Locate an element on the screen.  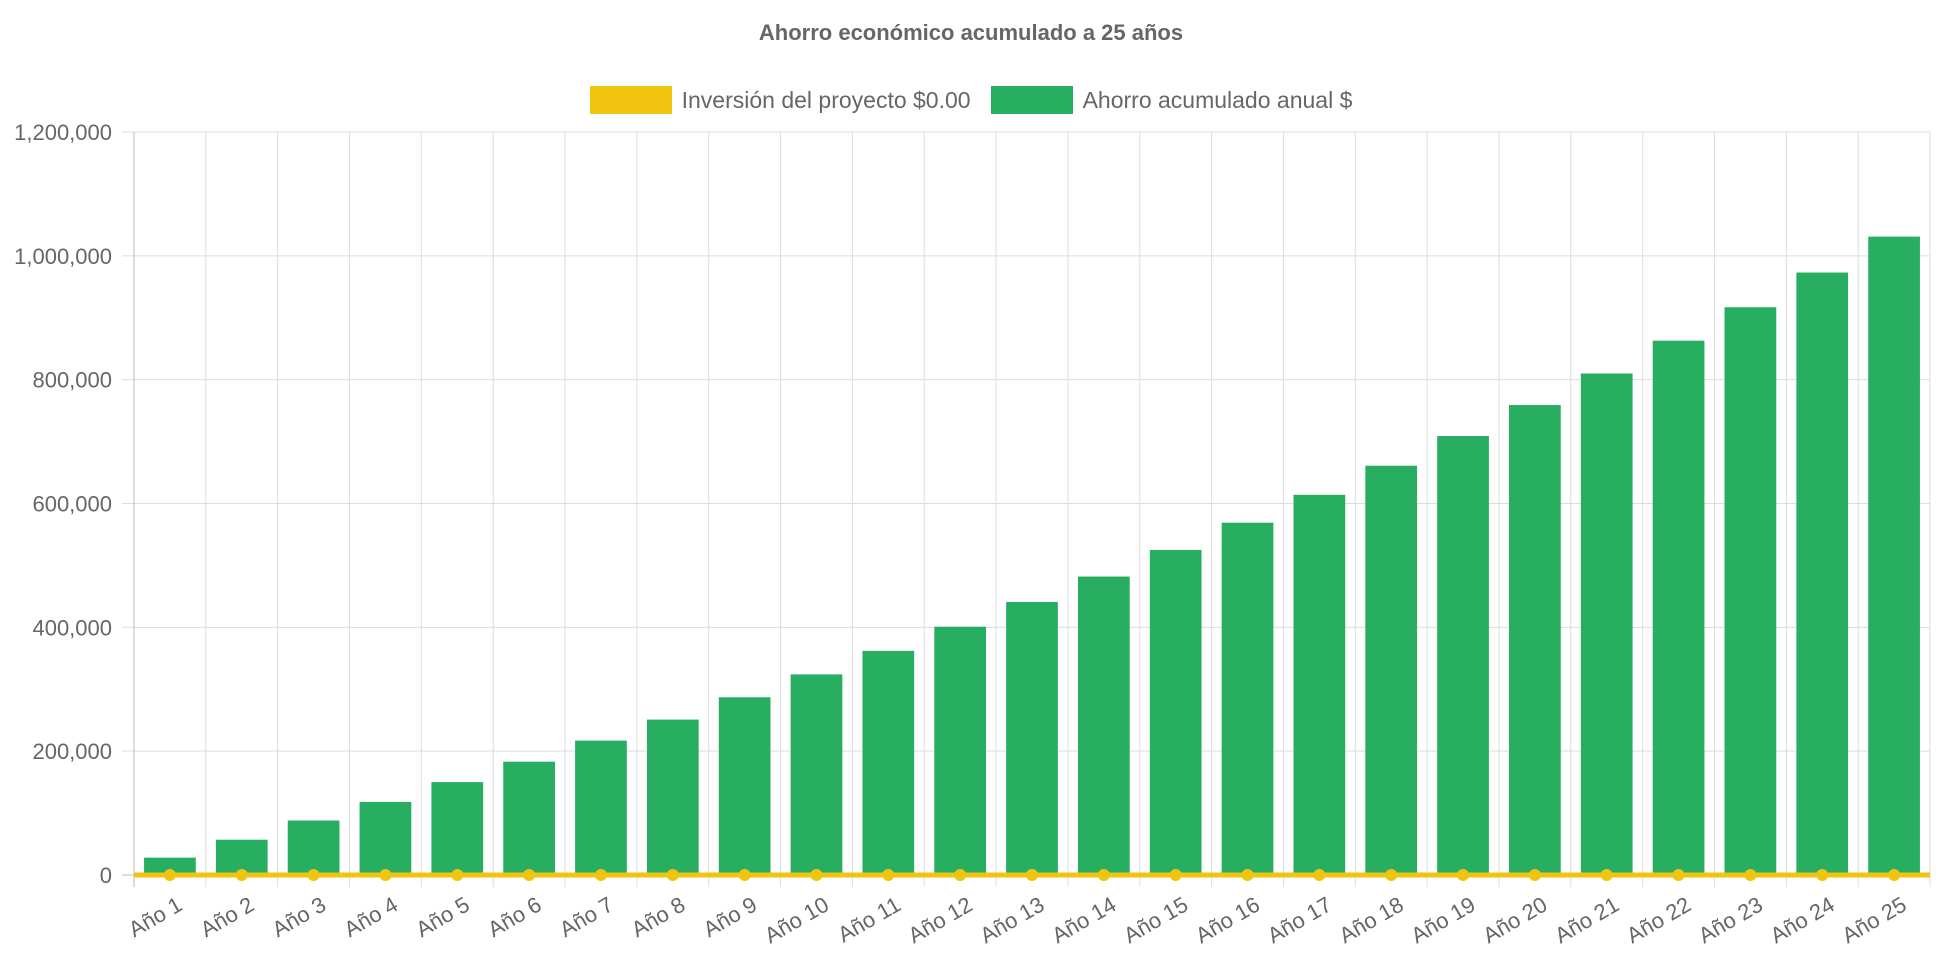
legend-label-ahorro: Ahorro acumulado anual $ is located at coordinates (1217, 99).